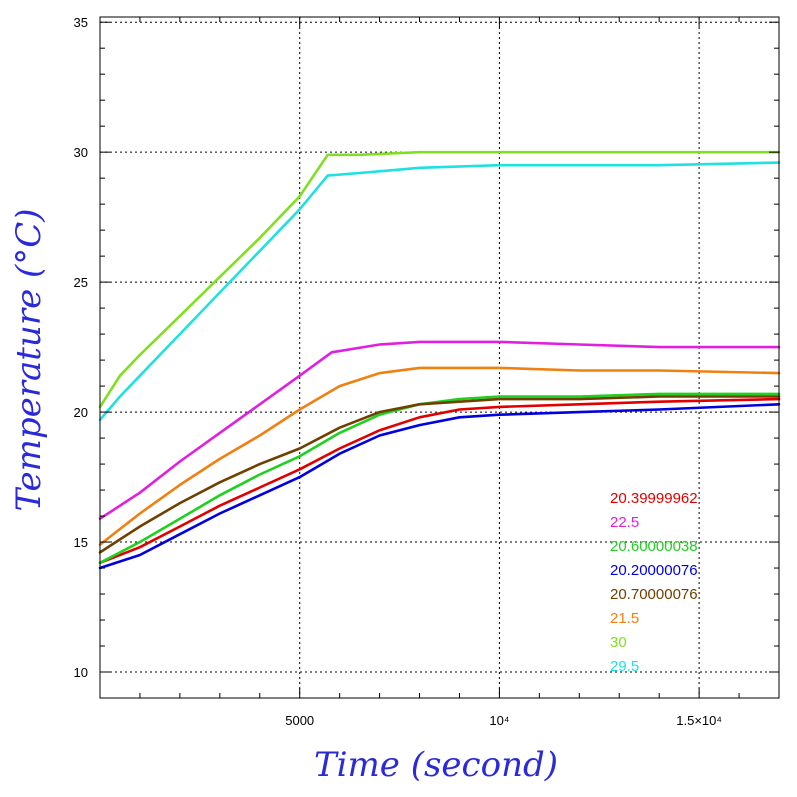 Image resolution: width=797 pixels, height=797 pixels. What do you see at coordinates (654, 546) in the screenshot?
I see `legend-entry-3: 20.60000038` at bounding box center [654, 546].